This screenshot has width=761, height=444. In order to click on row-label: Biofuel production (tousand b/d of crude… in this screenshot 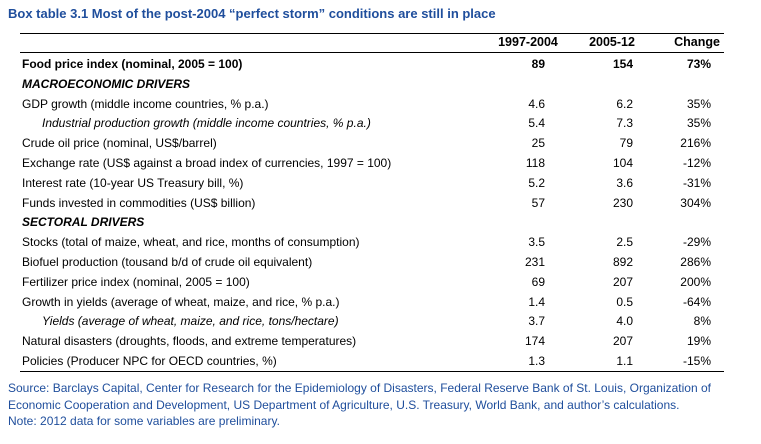, I will do `click(167, 262)`.